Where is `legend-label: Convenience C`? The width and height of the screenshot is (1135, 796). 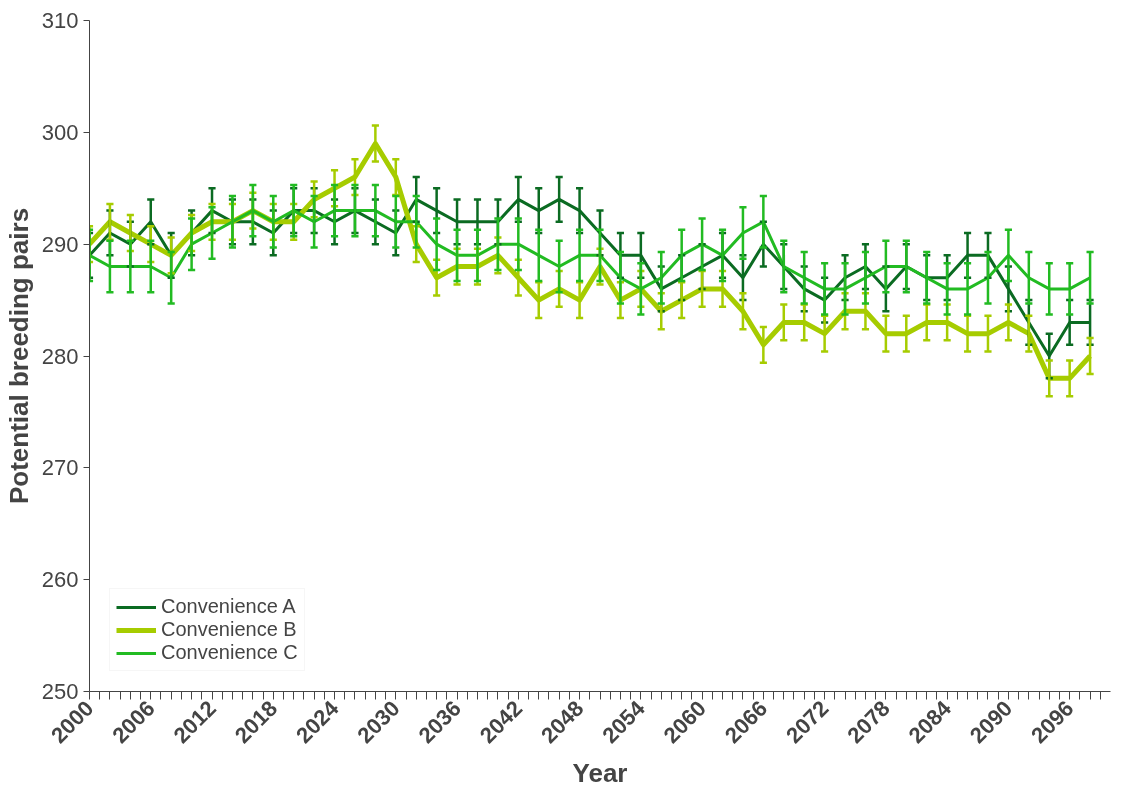 legend-label: Convenience C is located at coordinates (229, 652).